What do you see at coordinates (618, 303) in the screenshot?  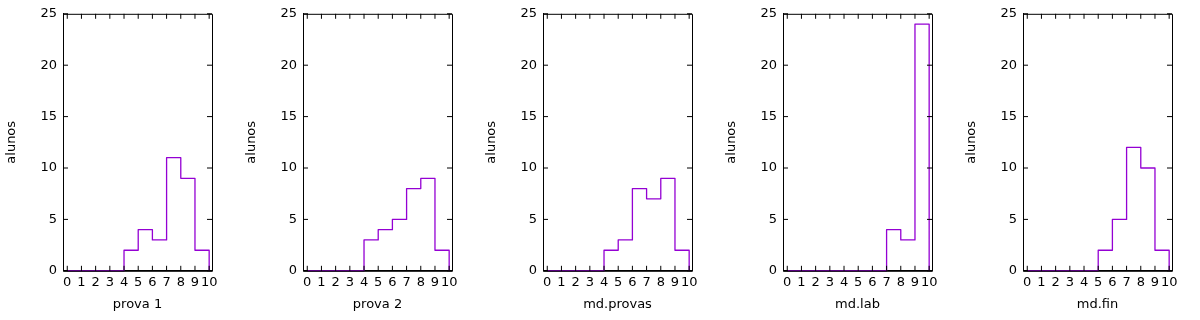 I see `x-axis-title: md.provas` at bounding box center [618, 303].